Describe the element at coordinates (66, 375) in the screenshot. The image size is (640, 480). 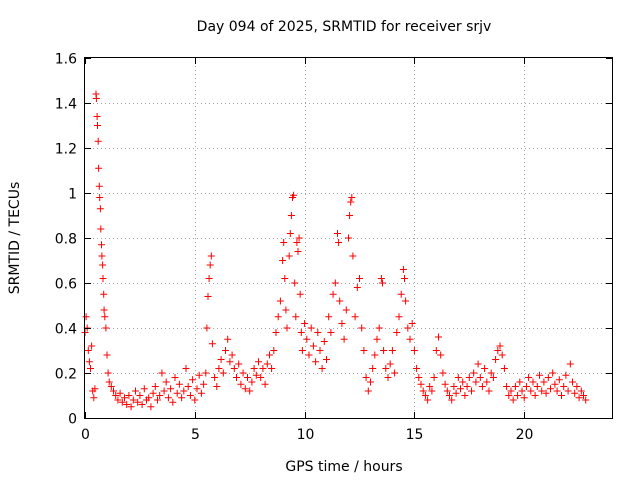
I see `y-tick-label: 0.2` at that location.